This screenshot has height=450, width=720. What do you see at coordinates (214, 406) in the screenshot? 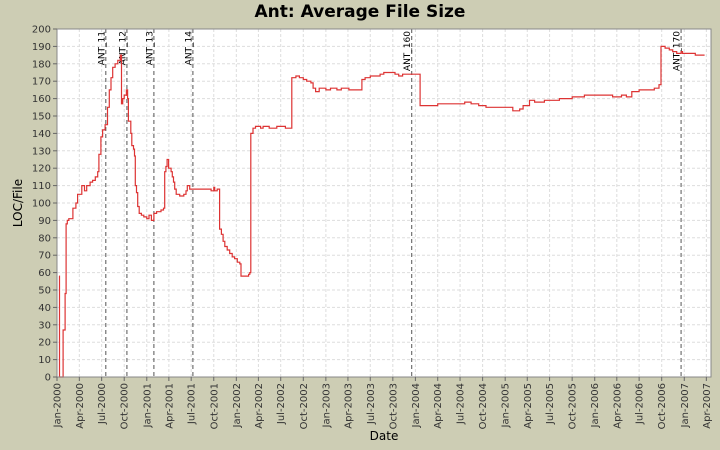
I see `x-tick-label: Oct-2001` at bounding box center [214, 406].